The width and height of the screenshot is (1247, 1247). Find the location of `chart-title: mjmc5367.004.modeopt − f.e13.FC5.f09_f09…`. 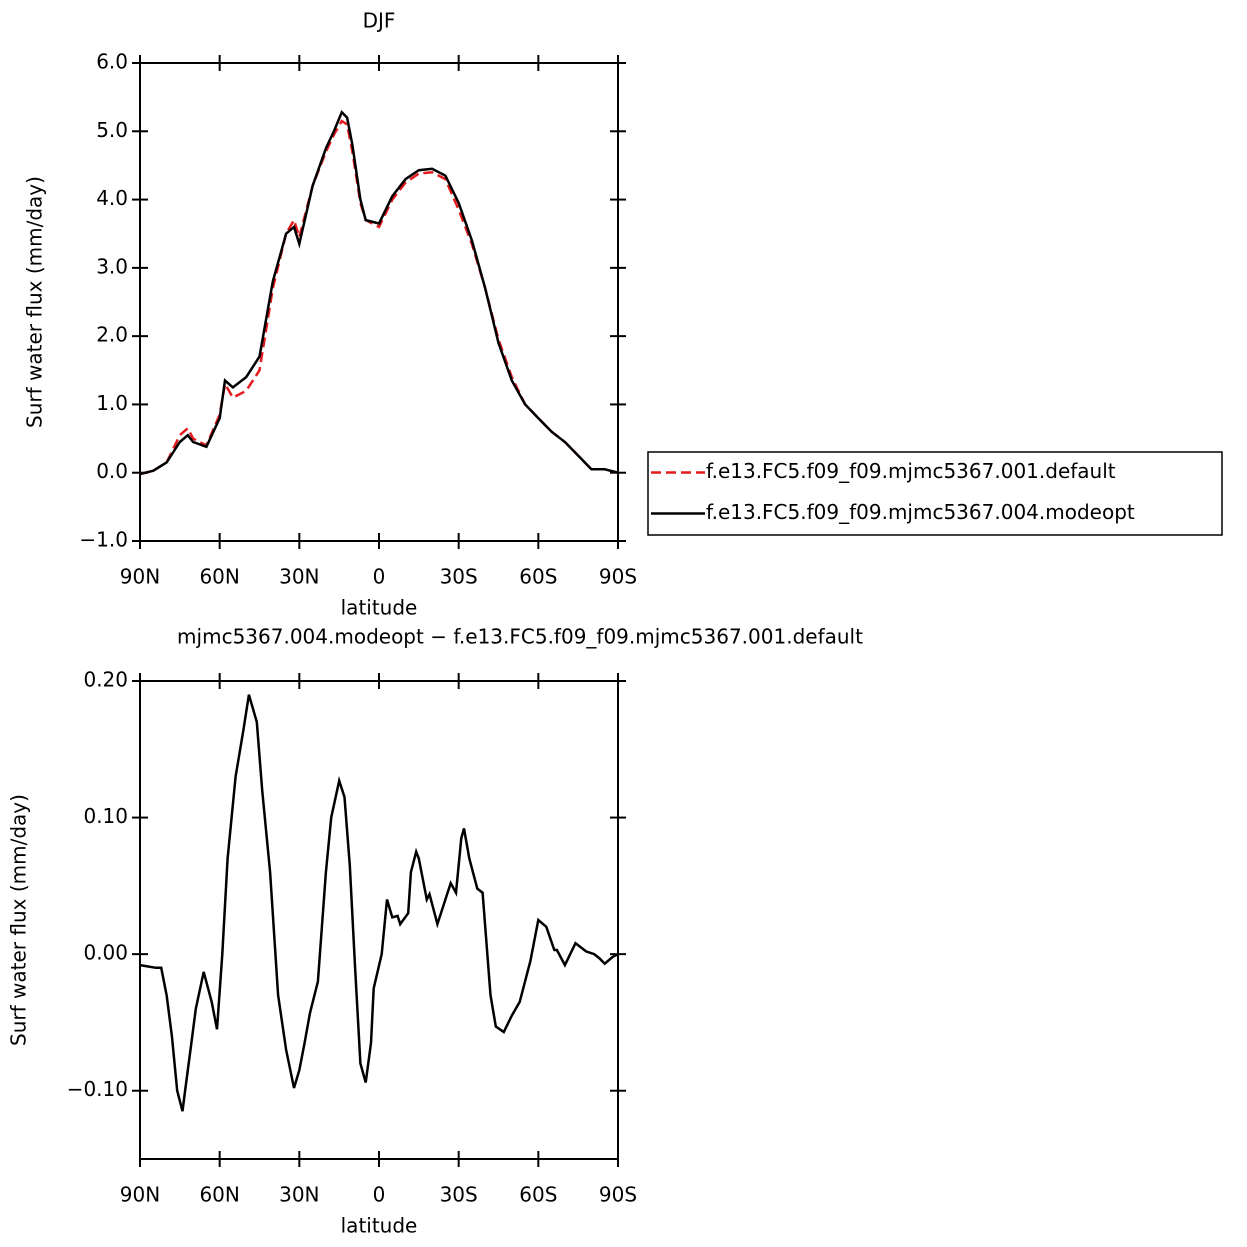

chart-title: mjmc5367.004.modeopt − f.e13.FC5.f09_f09… is located at coordinates (520, 637).